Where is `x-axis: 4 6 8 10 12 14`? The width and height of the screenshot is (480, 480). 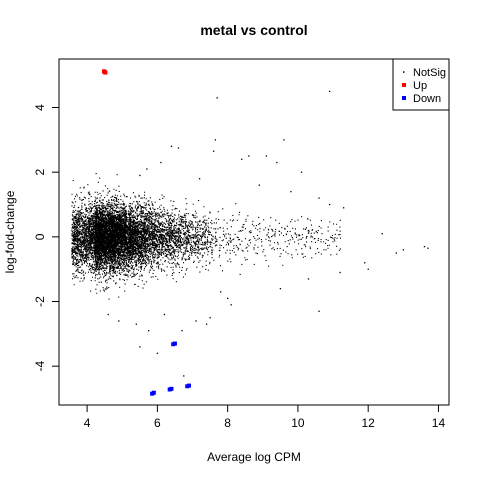
x-axis: 4 6 8 10 12 14 is located at coordinates (265, 417).